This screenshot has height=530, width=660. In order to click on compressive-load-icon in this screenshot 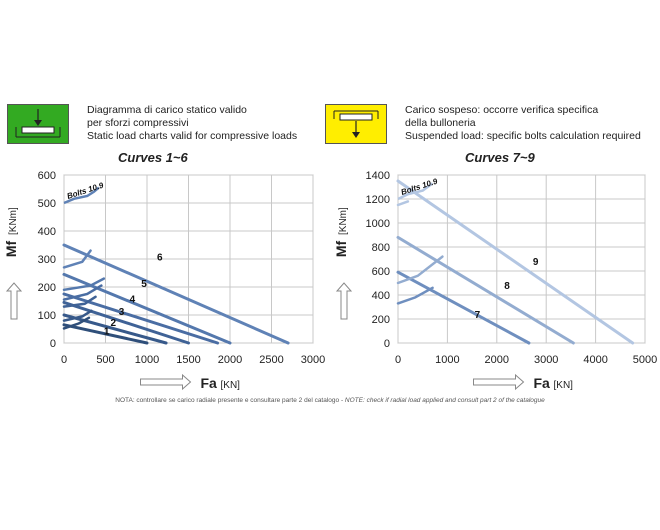, I will do `click(38, 123)`.